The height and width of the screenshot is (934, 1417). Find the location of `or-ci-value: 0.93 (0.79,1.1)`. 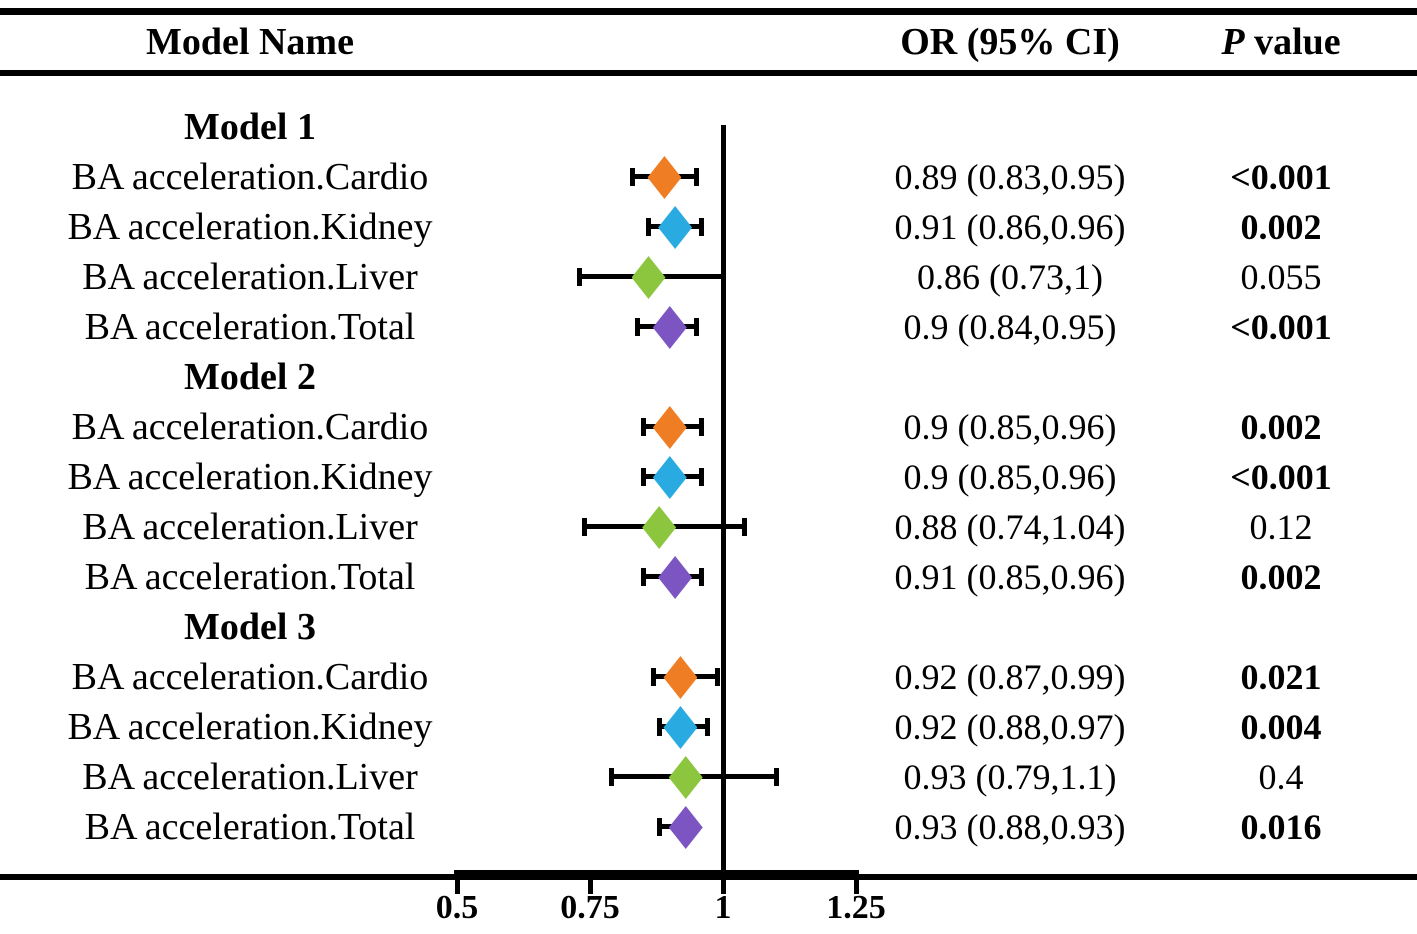

or-ci-value: 0.93 (0.79,1.1) is located at coordinates (1010, 777).